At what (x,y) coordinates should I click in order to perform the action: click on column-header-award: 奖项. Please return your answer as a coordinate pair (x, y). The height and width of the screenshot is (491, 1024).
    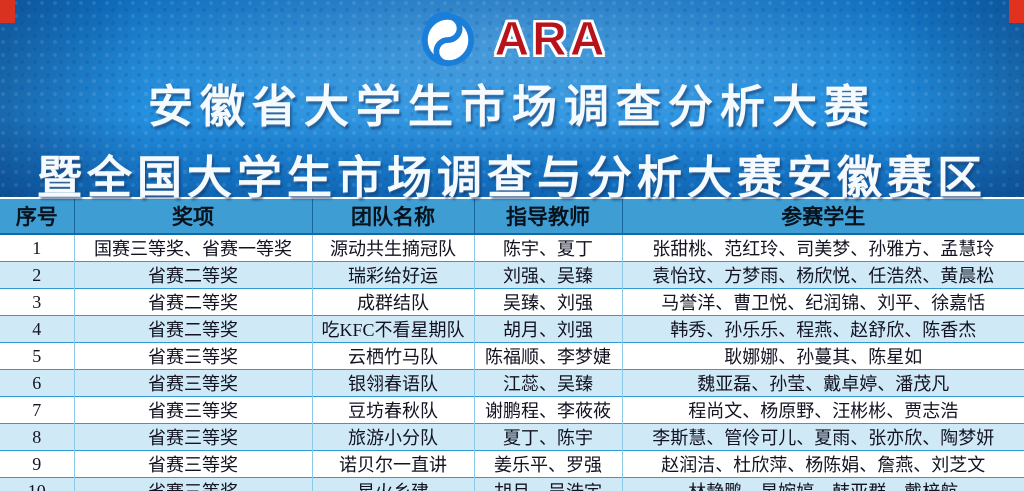
    Looking at the image, I should click on (192, 216).